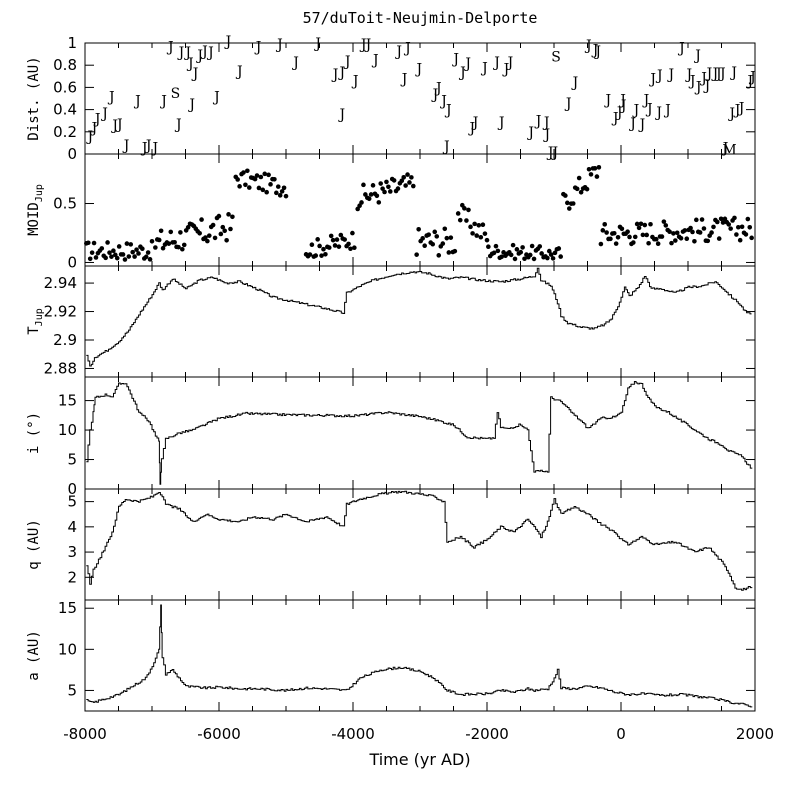 Image resolution: width=797 pixels, height=797 pixels. Describe the element at coordinates (72, 577) in the screenshot. I see `y-tick-label: 2` at that location.